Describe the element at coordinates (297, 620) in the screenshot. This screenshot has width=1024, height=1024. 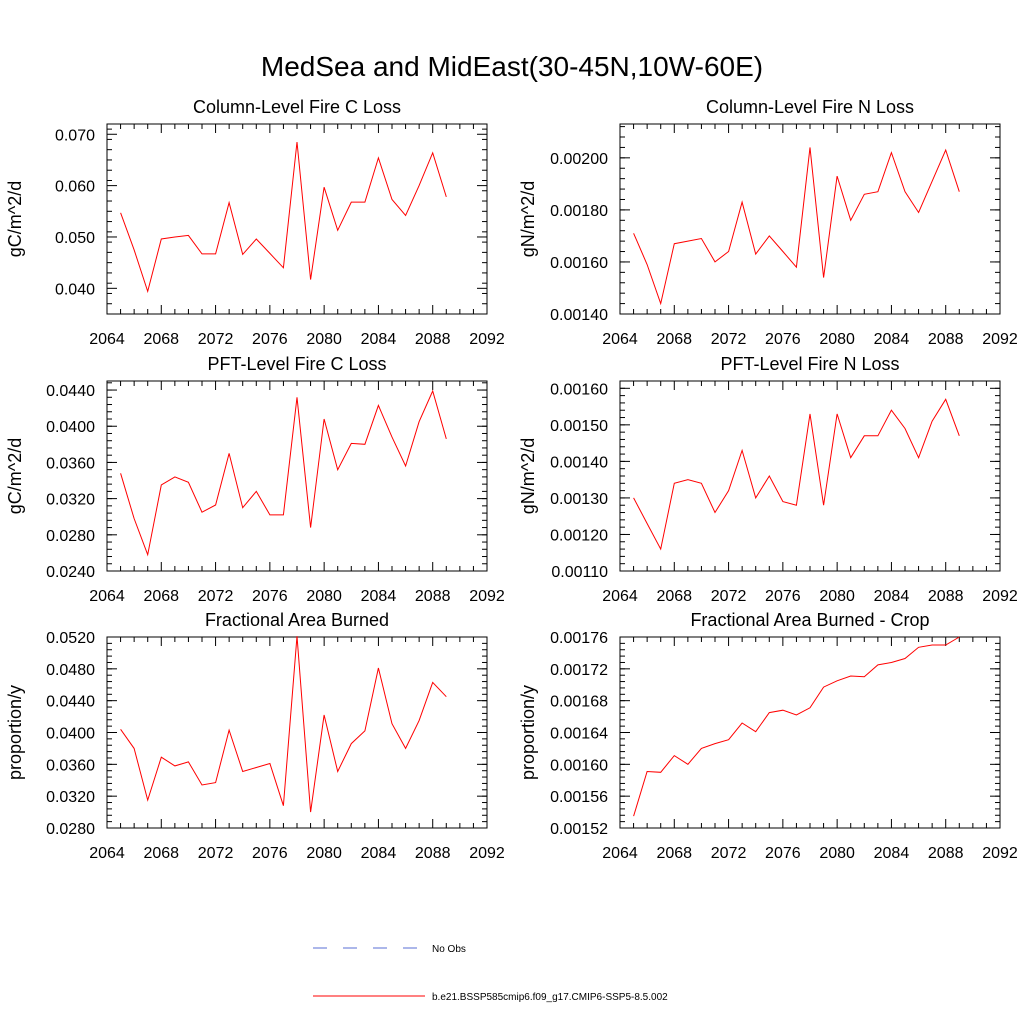
I see `panel-title: Fractional Area Burned` at that location.